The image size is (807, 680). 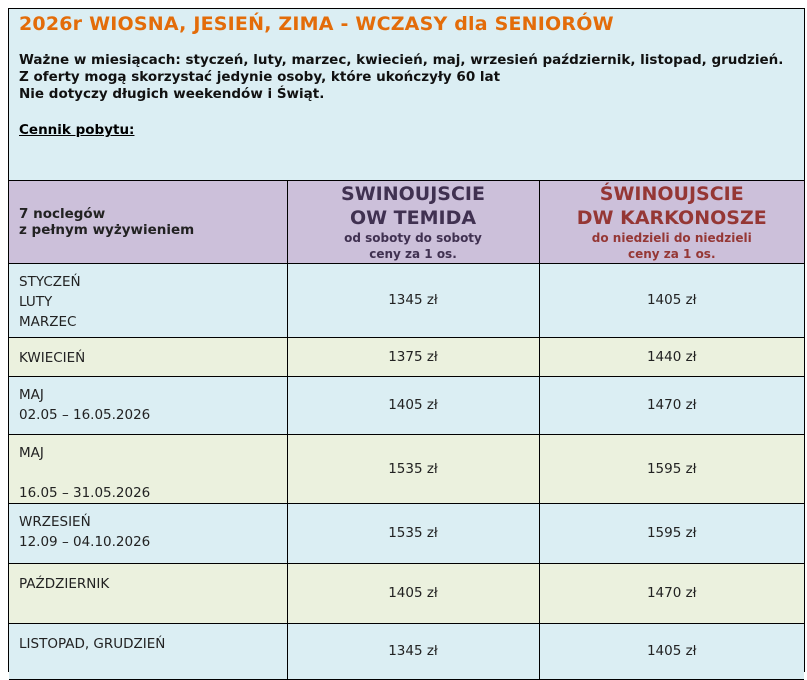 I want to click on period-line: LISTOPAD, GRUDZIEŃ, so click(x=92, y=643).